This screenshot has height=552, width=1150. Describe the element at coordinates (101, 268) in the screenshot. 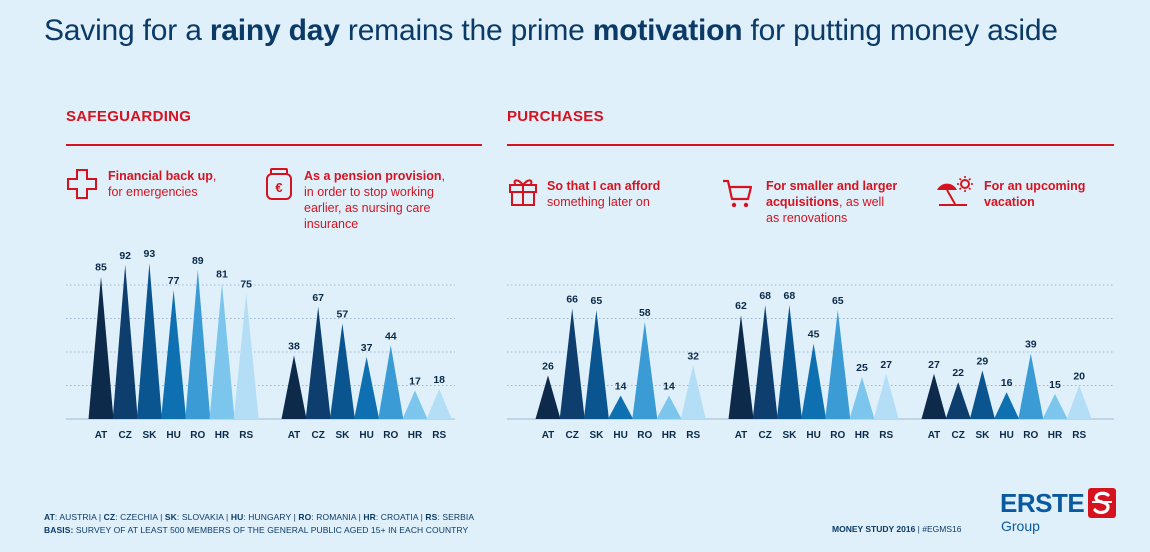

I see `value-label: 85` at that location.